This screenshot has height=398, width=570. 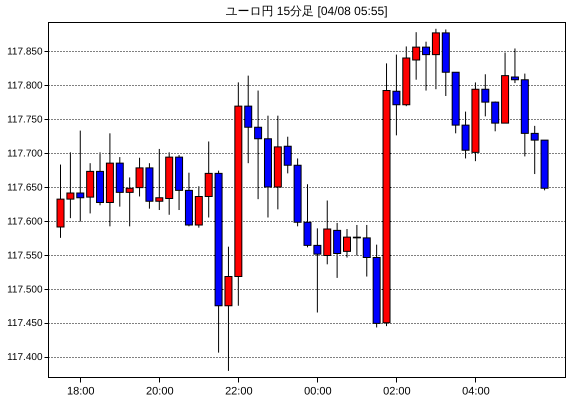 What do you see at coordinates (25, 256) in the screenshot?
I see `y-tick-label: 117.550` at bounding box center [25, 256].